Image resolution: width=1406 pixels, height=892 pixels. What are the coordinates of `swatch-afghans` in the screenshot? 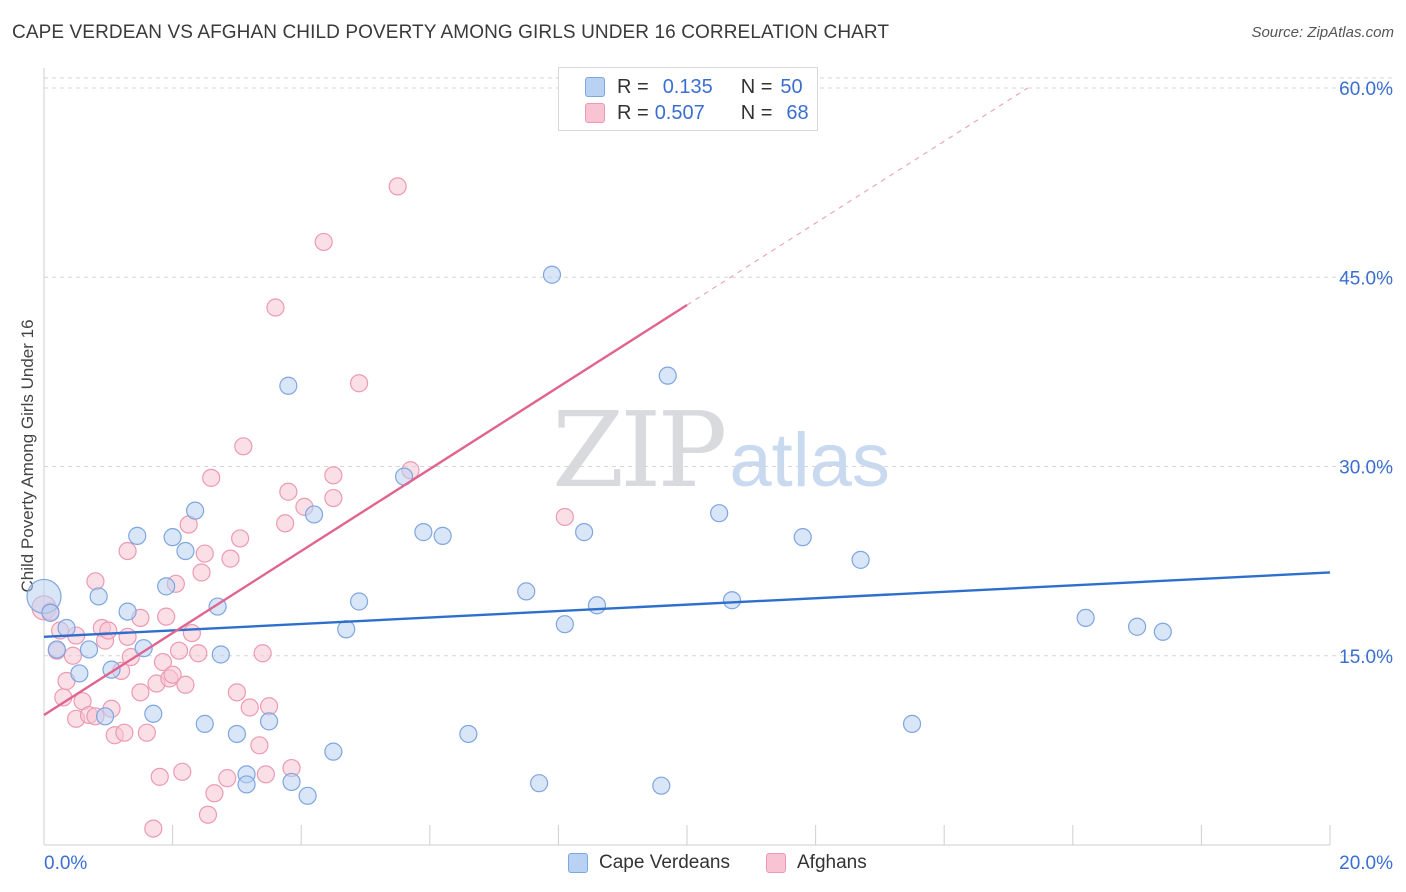 It's located at (776, 863).